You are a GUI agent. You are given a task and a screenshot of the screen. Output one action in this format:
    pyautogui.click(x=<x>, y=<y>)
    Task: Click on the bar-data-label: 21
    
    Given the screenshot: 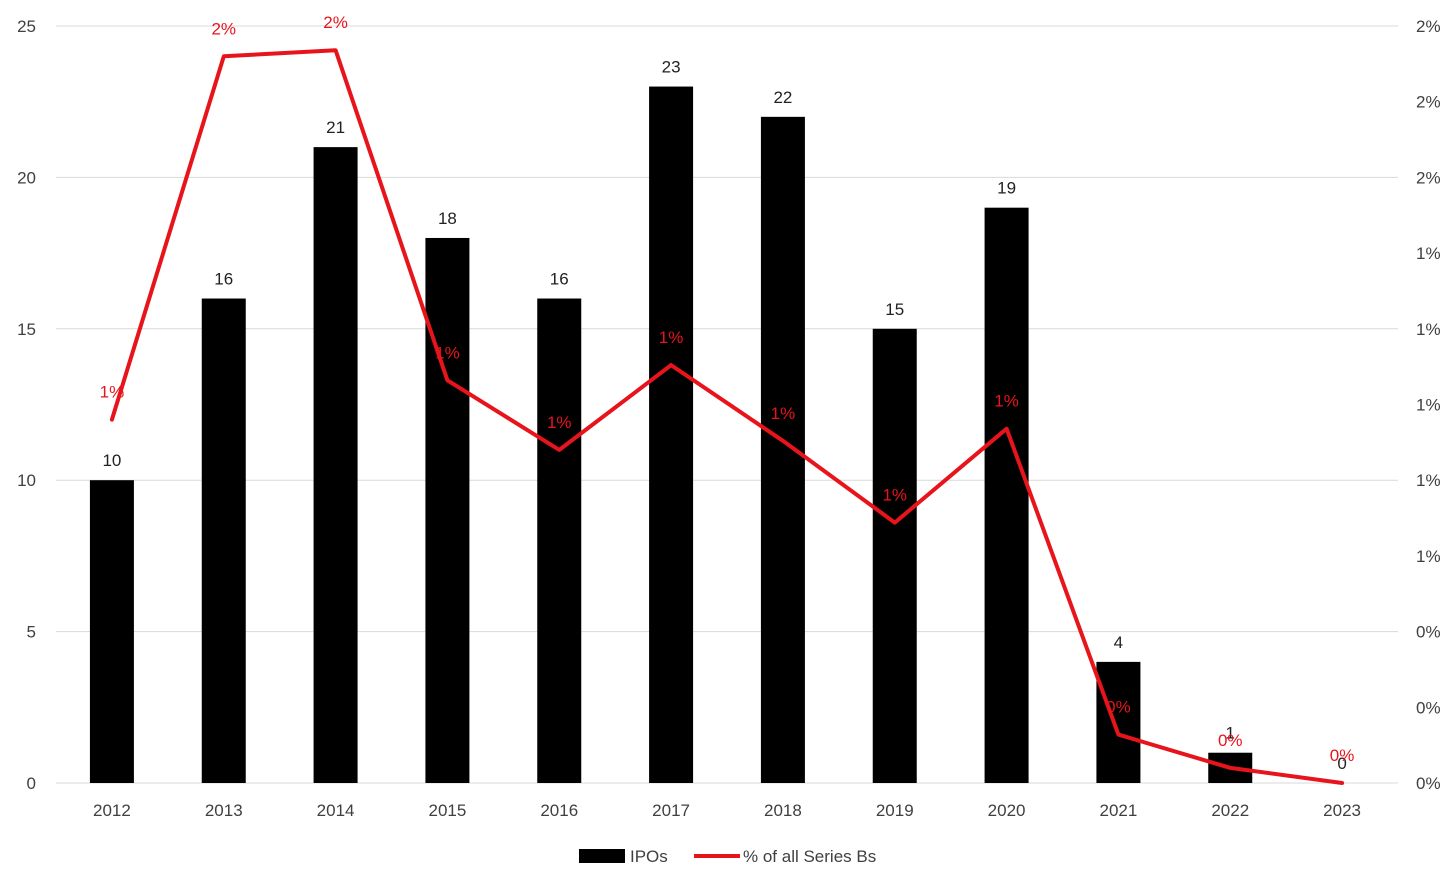 What is the action you would take?
    pyautogui.click(x=335, y=127)
    